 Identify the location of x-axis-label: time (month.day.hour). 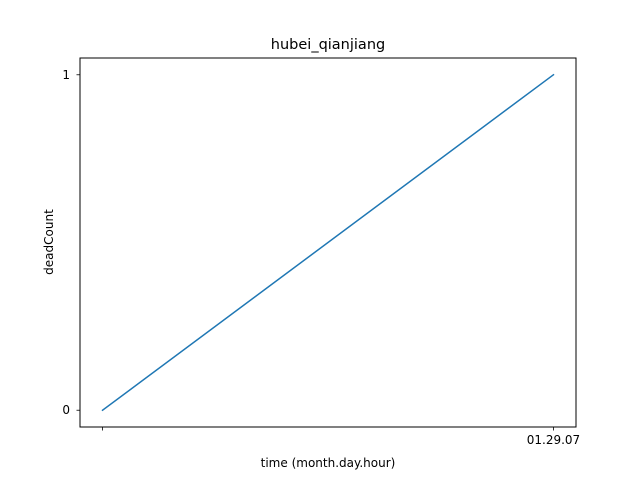
(328, 463).